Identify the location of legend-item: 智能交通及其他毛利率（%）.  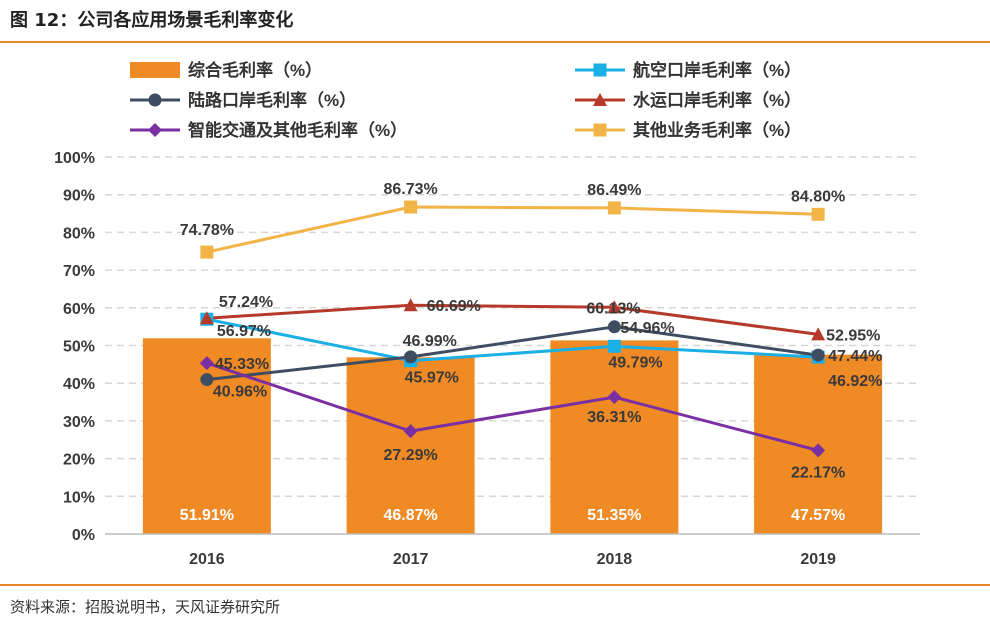
(268, 130).